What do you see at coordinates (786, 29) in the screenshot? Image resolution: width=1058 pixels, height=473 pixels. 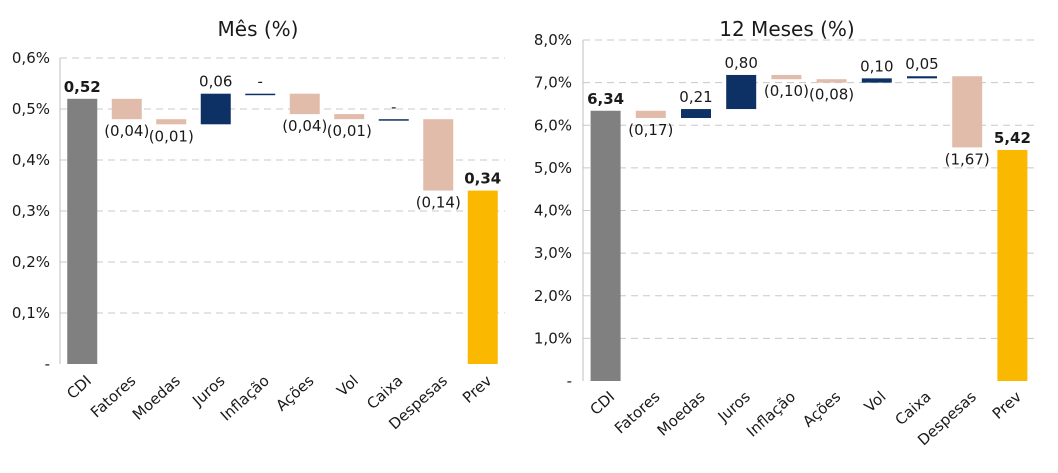 I see `year-chart-title: 12 Meses (%)` at bounding box center [786, 29].